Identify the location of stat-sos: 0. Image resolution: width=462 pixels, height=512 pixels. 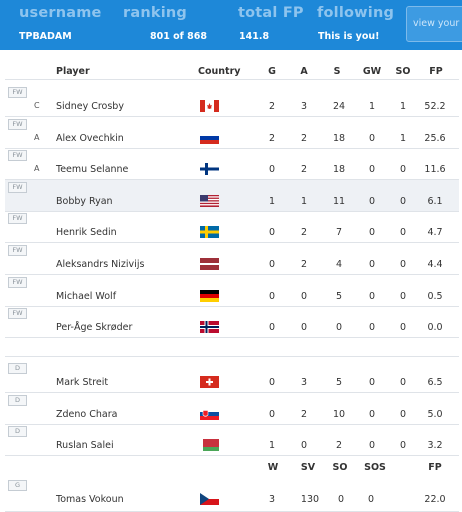
(371, 499).